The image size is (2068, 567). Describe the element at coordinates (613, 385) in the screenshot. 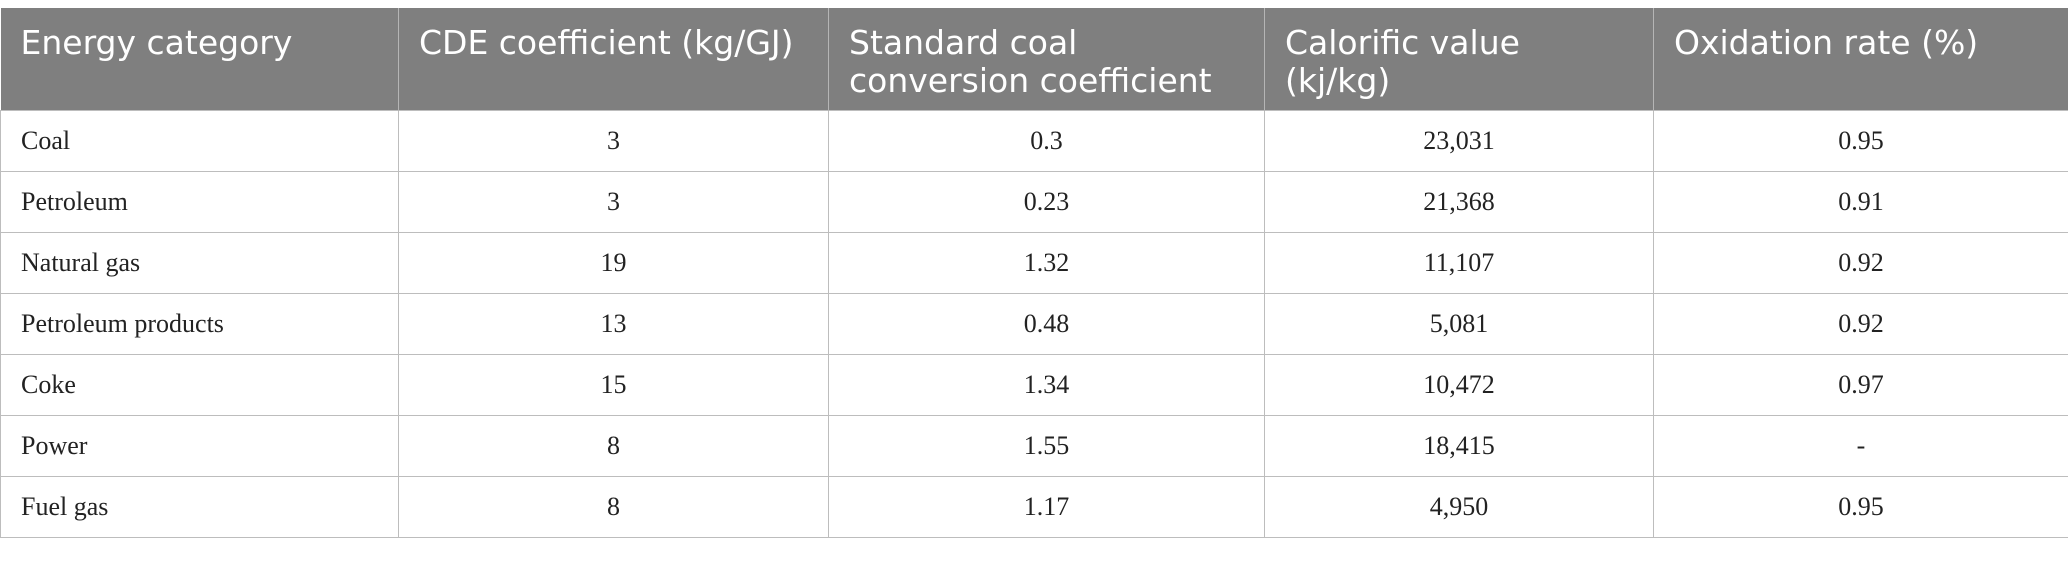

I see `table-cell: 15` at that location.